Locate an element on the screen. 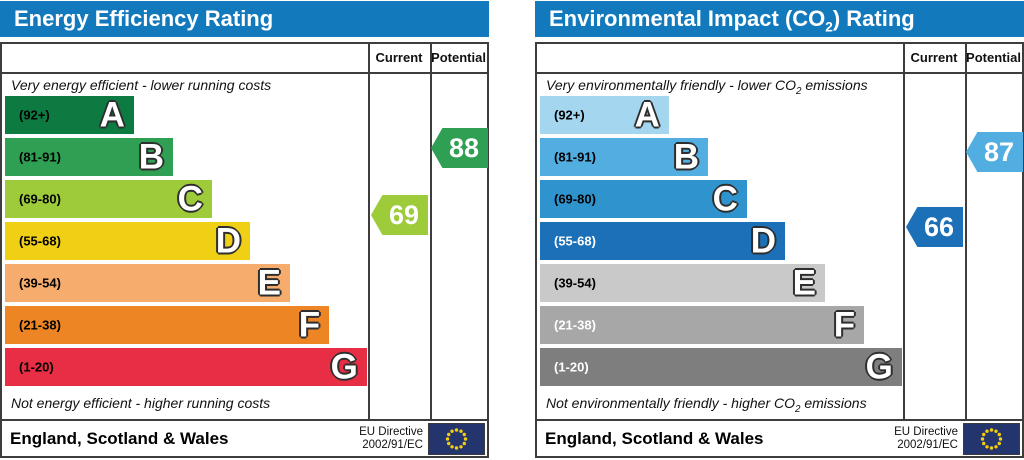 This screenshot has width=1024, height=460. potential-rating-marker: 88 is located at coordinates (459, 148).